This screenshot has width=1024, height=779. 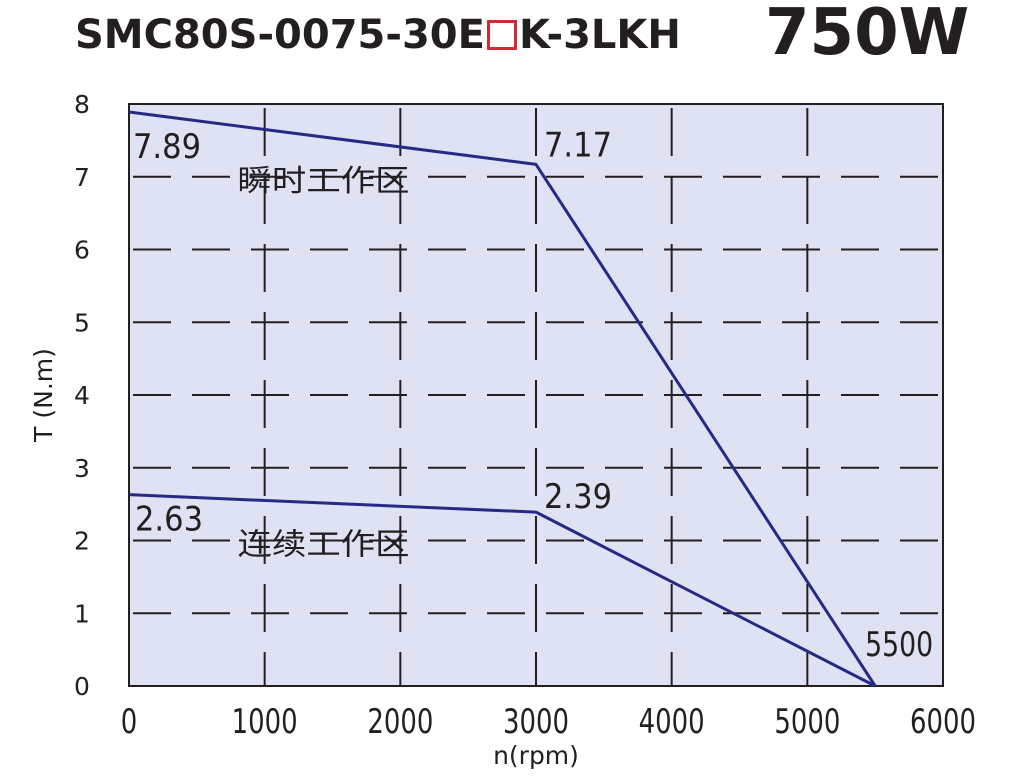 I want to click on data-label: 2.63, so click(x=169, y=520).